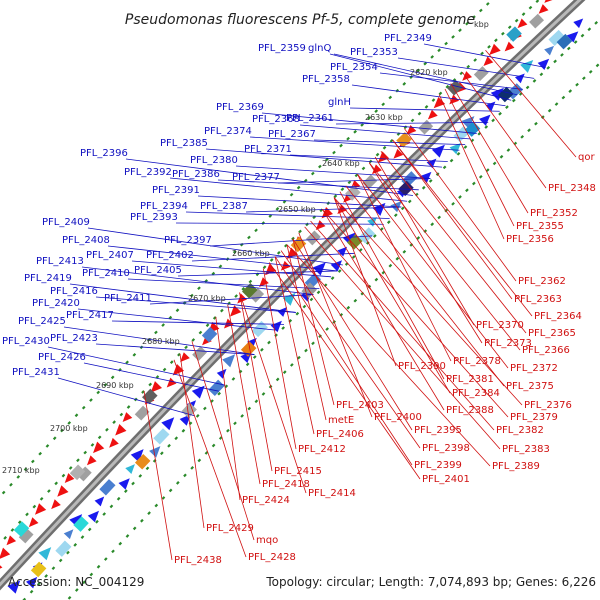 This screenshot has height=600, width=600. What do you see at coordinates (572, 188) in the screenshot?
I see `gene-label: PFL_2348` at bounding box center [572, 188].